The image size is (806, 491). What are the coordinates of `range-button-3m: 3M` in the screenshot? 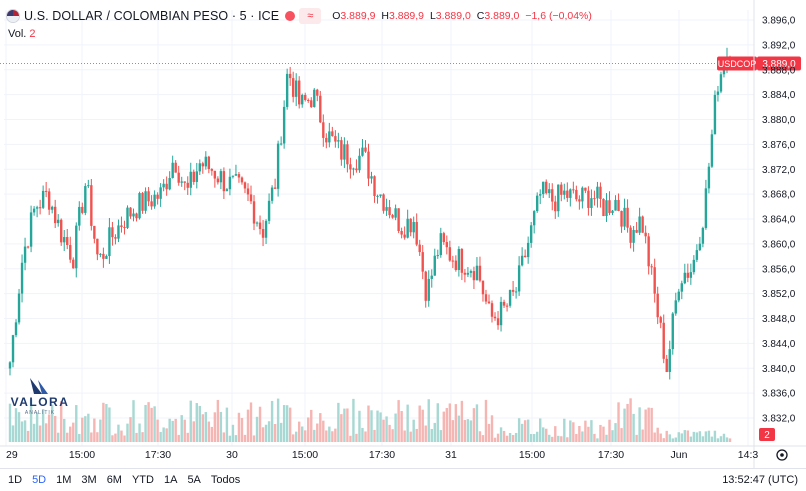 It's located at (89, 480).